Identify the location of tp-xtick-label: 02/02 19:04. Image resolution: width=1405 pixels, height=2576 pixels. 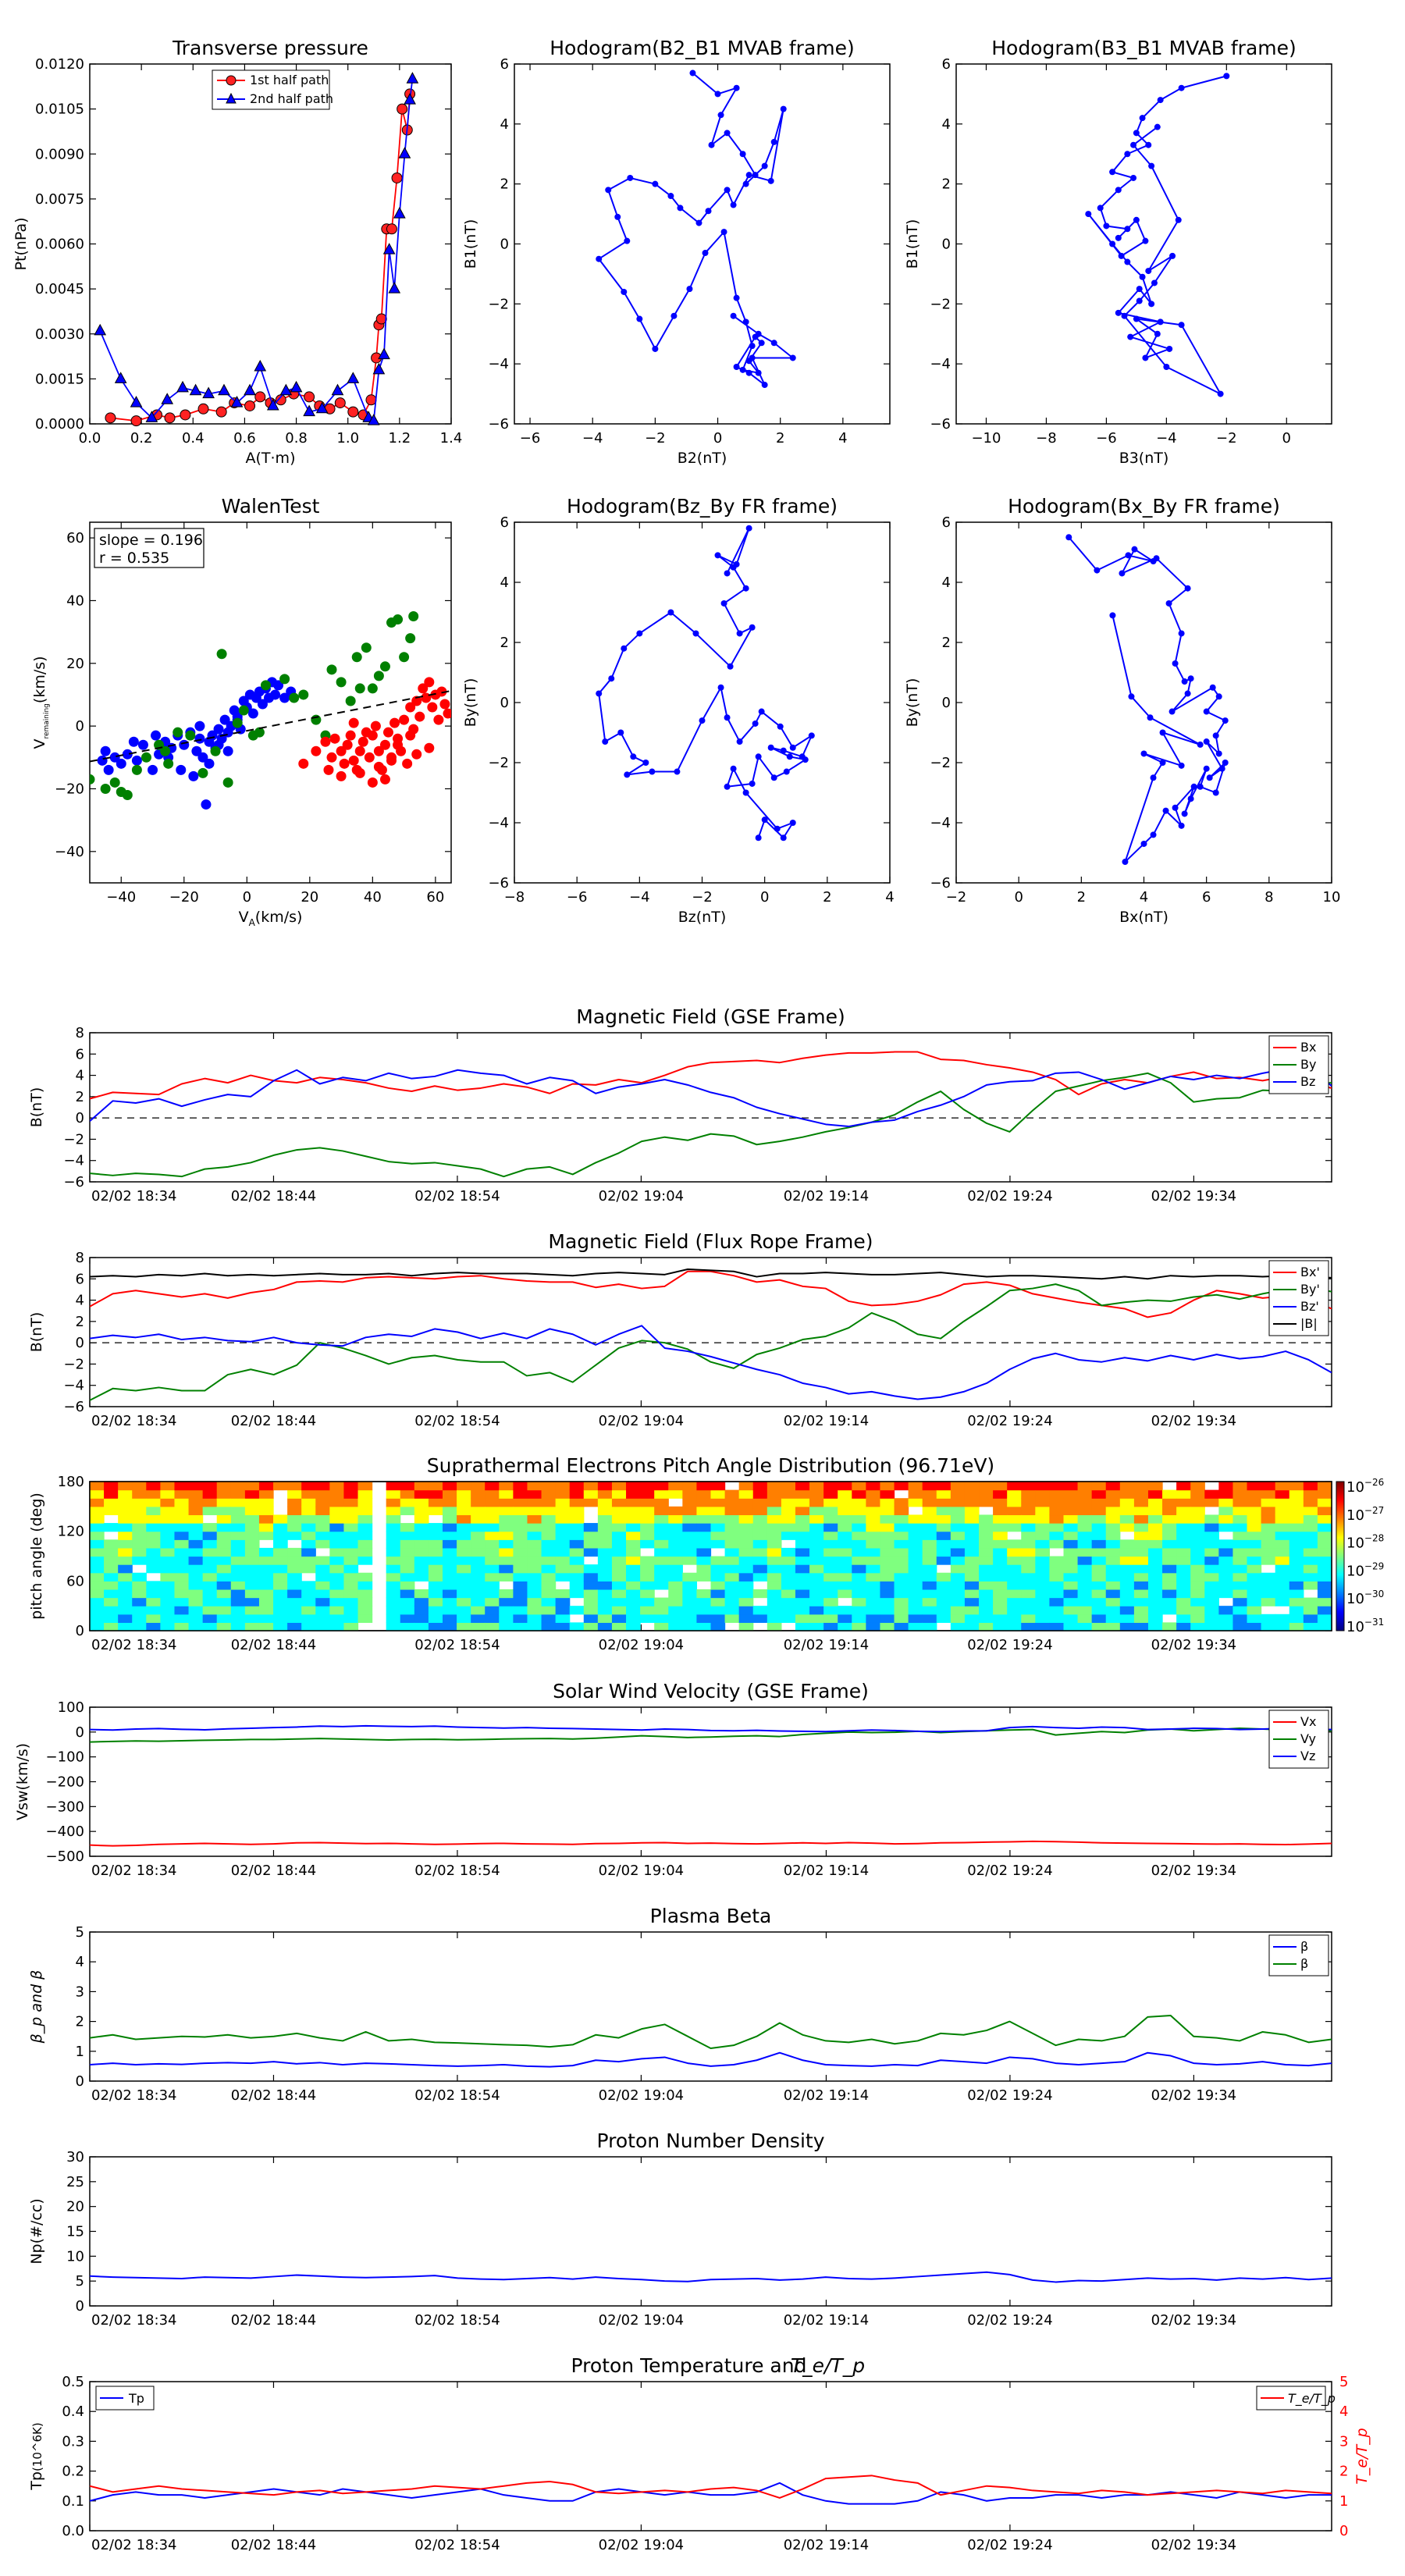
(642, 2545).